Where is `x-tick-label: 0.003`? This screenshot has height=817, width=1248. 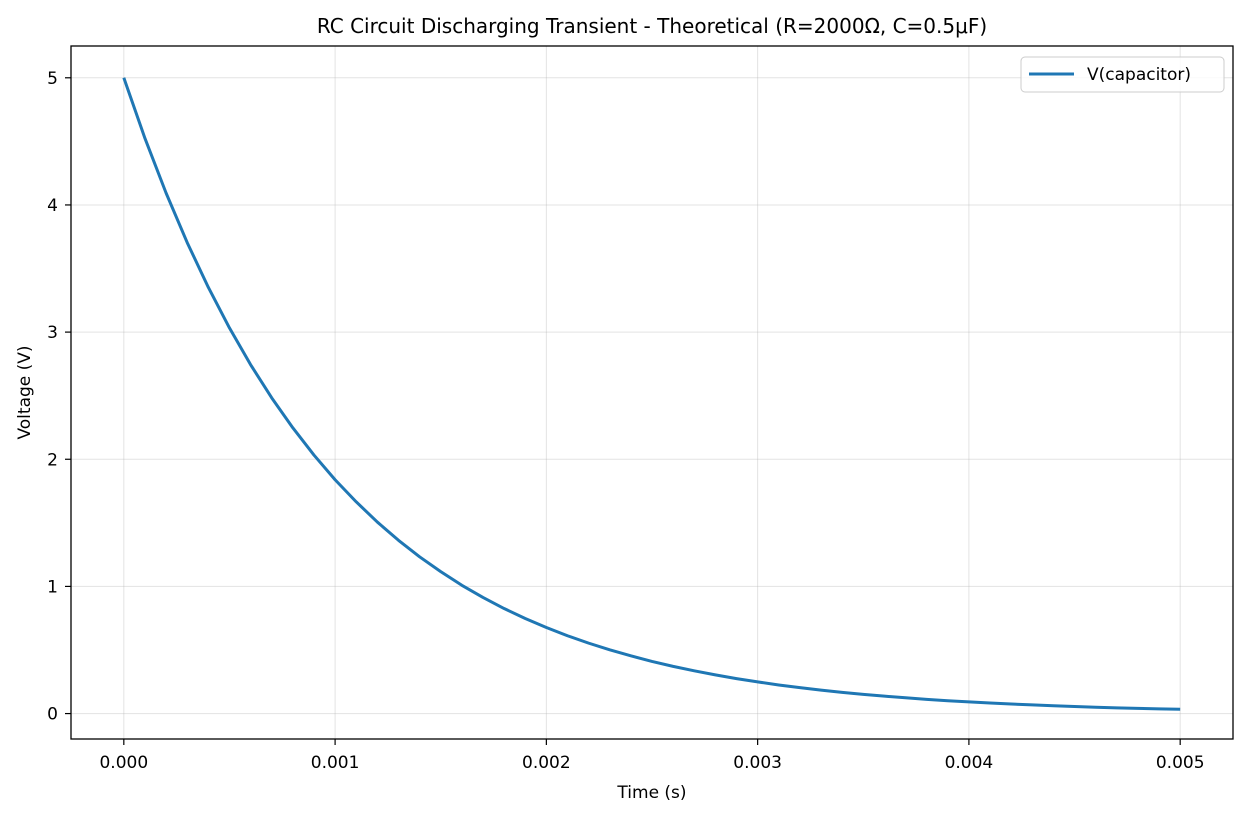 x-tick-label: 0.003 is located at coordinates (757, 763).